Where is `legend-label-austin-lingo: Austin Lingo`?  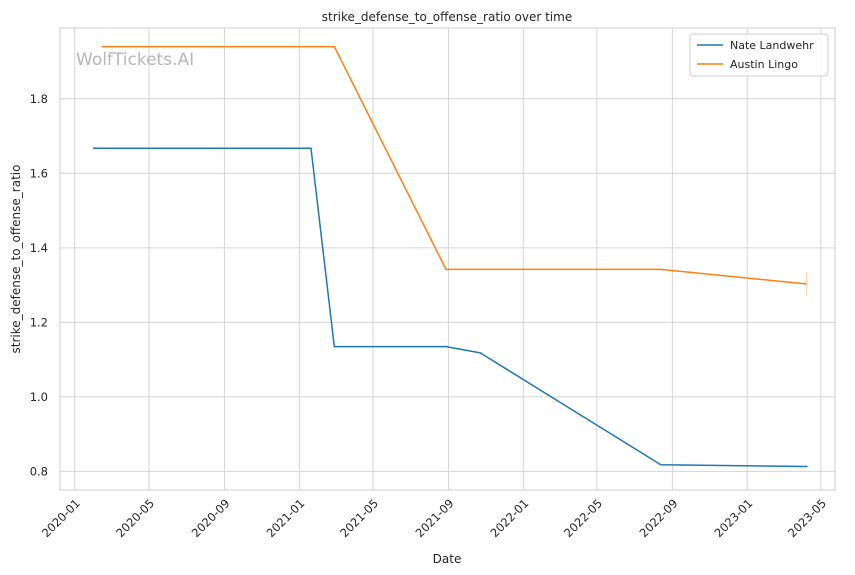
legend-label-austin-lingo: Austin Lingo is located at coordinates (764, 64).